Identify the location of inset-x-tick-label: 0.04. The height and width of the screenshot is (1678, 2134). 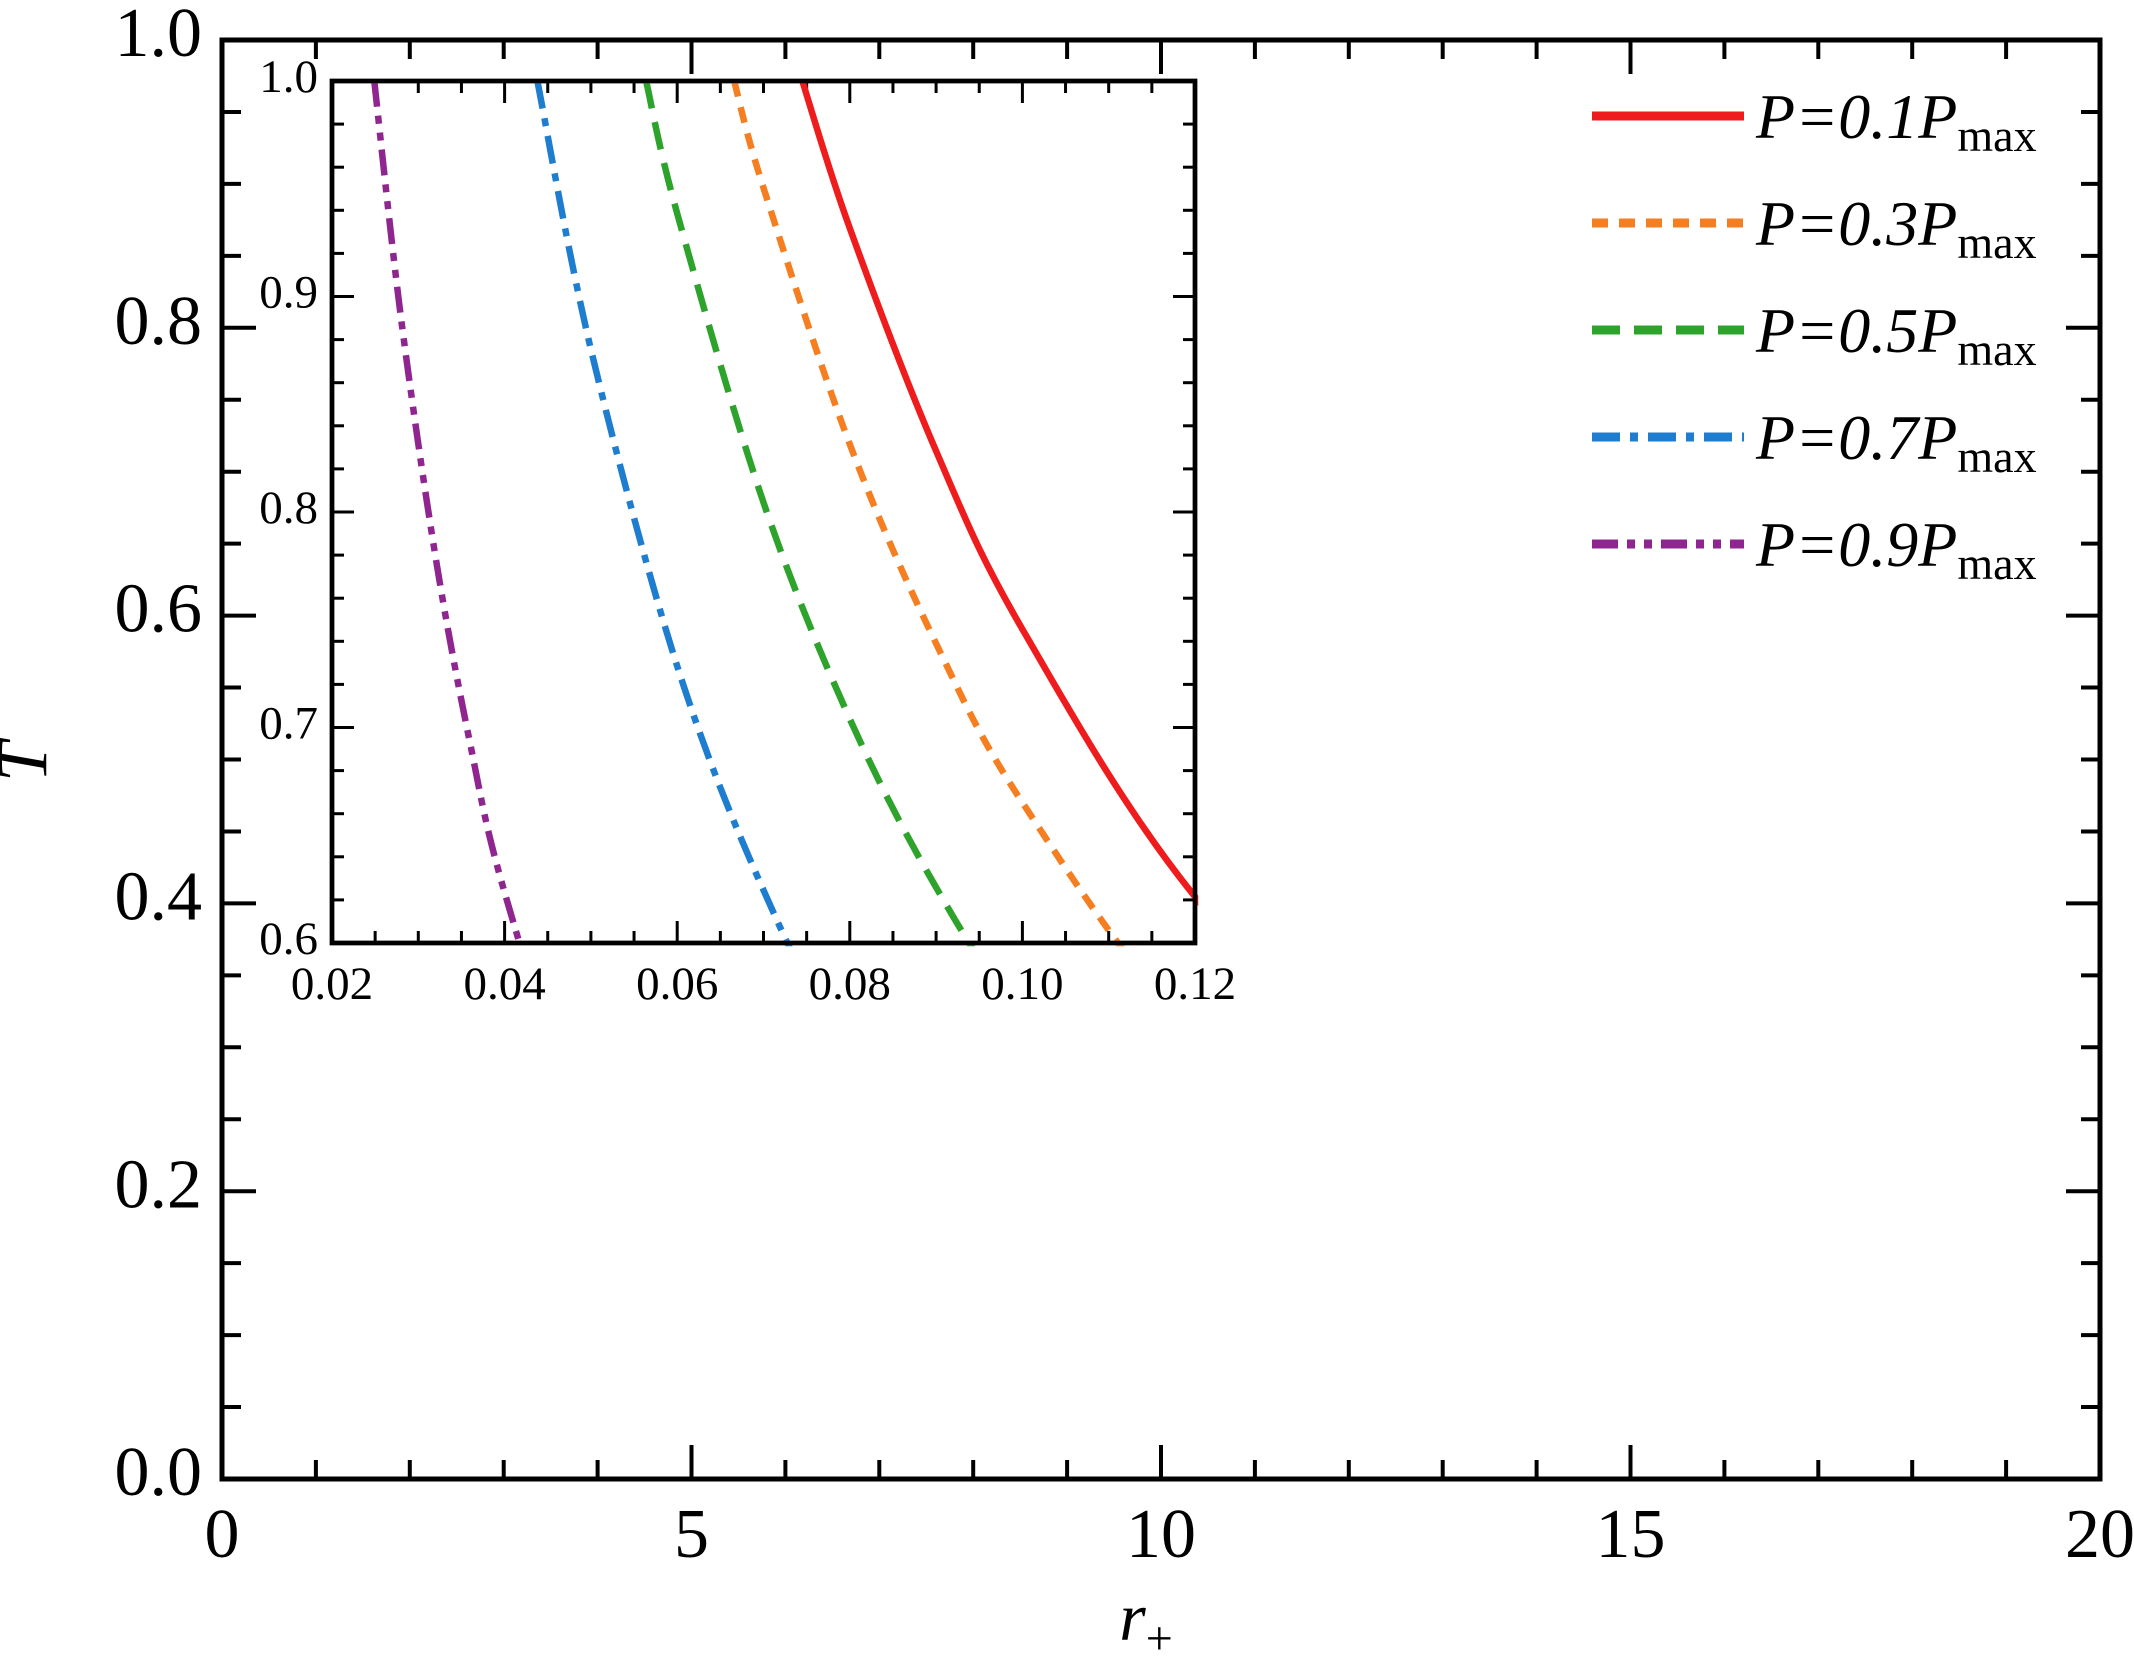
(504, 984).